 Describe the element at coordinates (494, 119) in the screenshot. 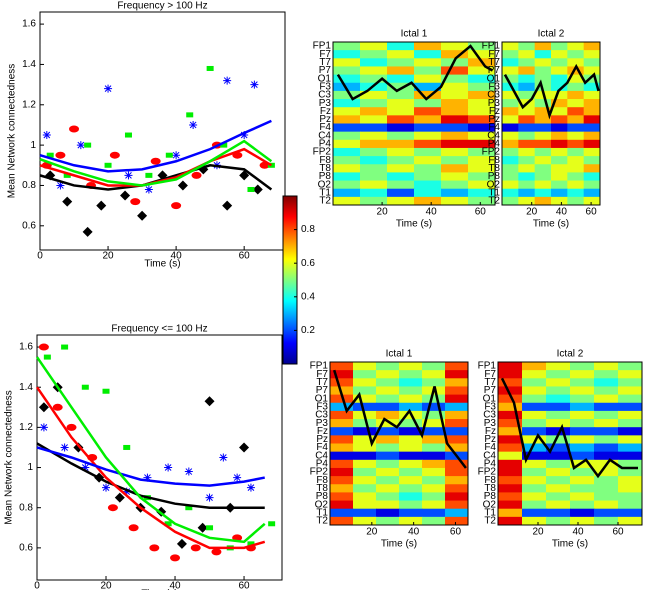

I see `channel-label: Pz` at that location.